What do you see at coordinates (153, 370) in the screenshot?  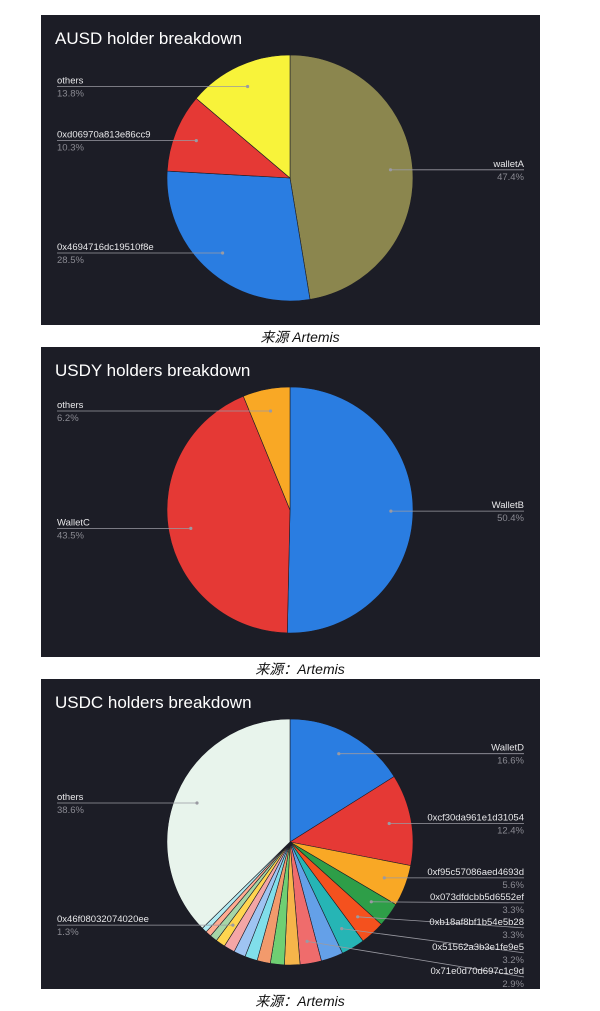 I see `chart-title-usdy: USDY holders breakdown` at bounding box center [153, 370].